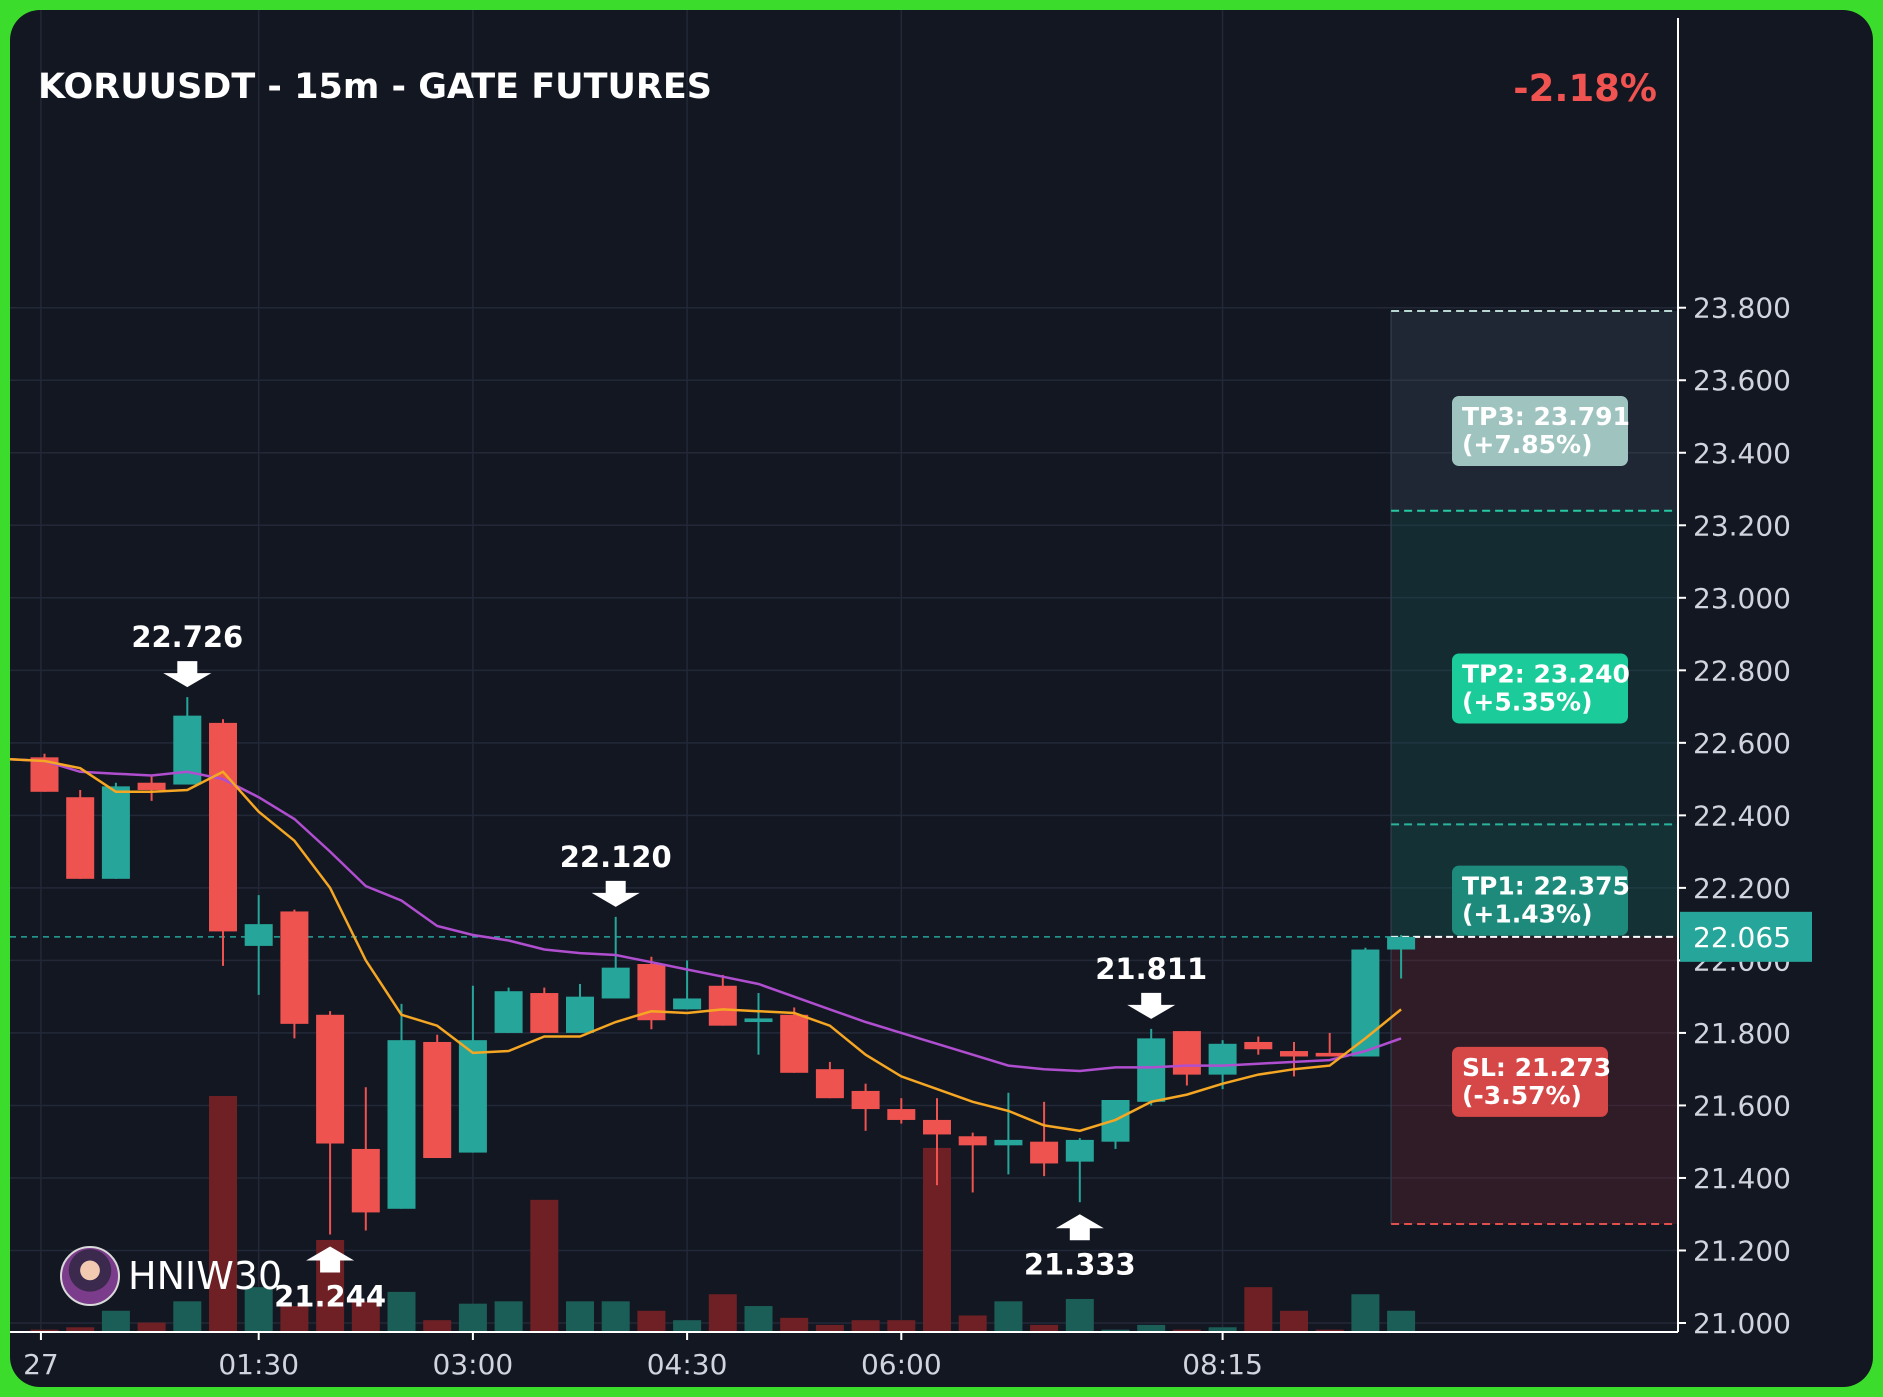  Describe the element at coordinates (1742, 453) in the screenshot. I see `y-tick-label: 23.400` at that location.